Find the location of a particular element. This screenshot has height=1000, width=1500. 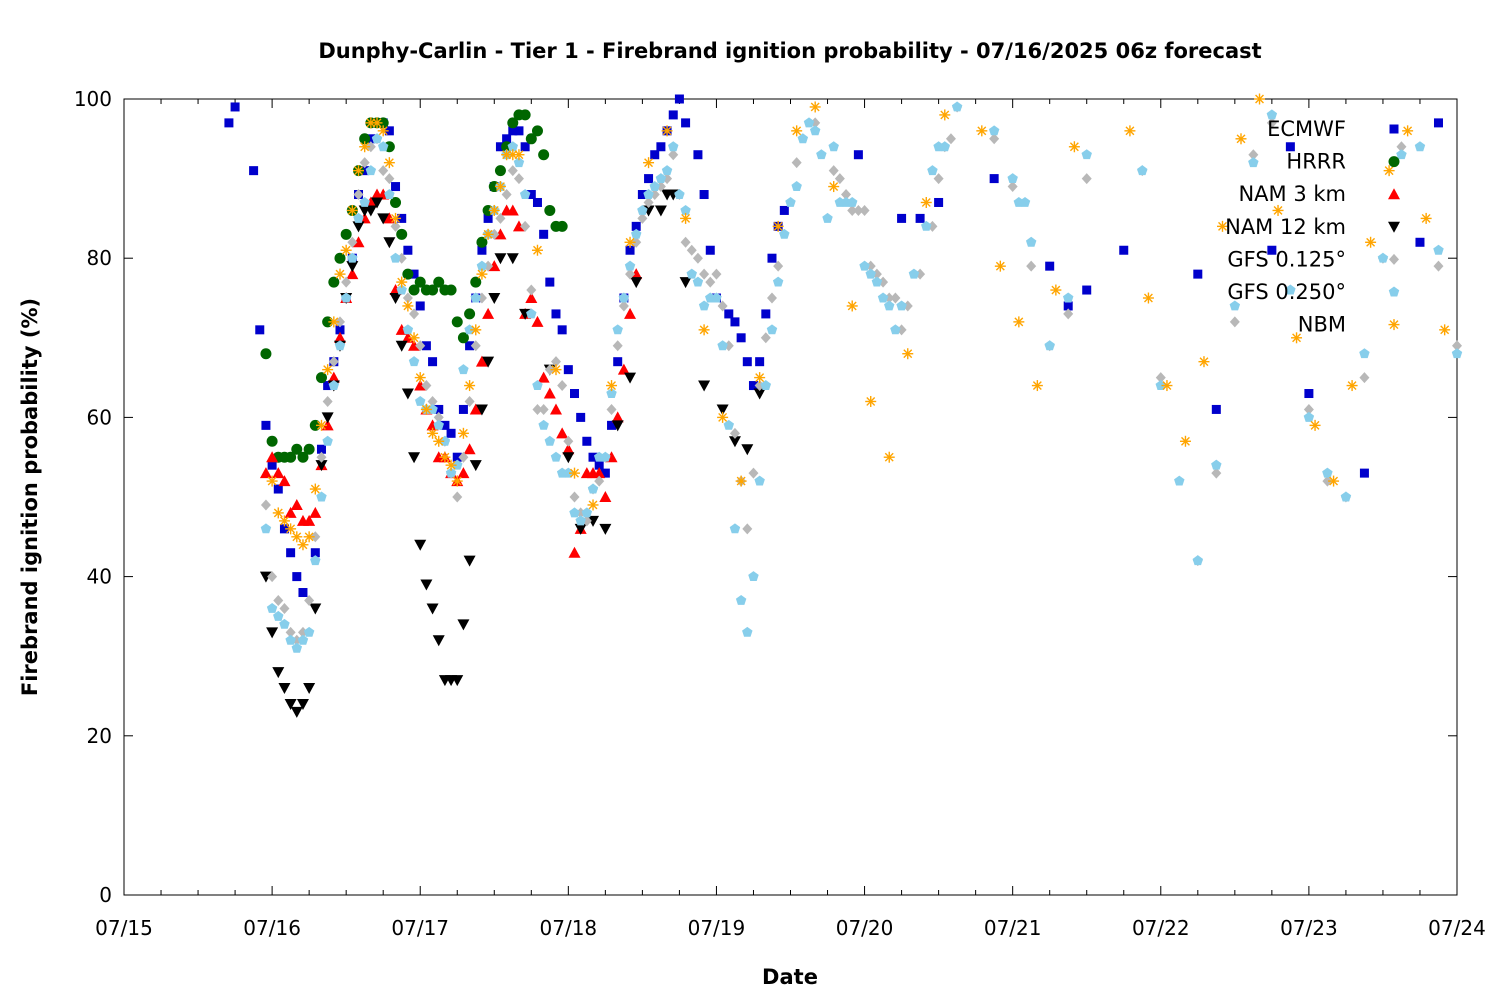

x-tick-label: 07/19 is located at coordinates (717, 928).